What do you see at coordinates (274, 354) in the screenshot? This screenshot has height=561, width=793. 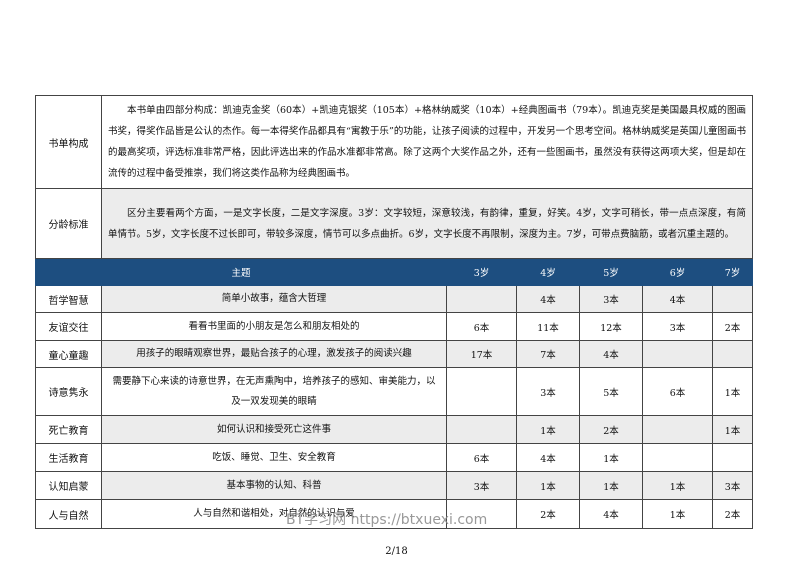 I see `theme-description: 用孩子的眼睛观察世界，最贴合孩子的心理，激发孩子的阅读兴趣` at bounding box center [274, 354].